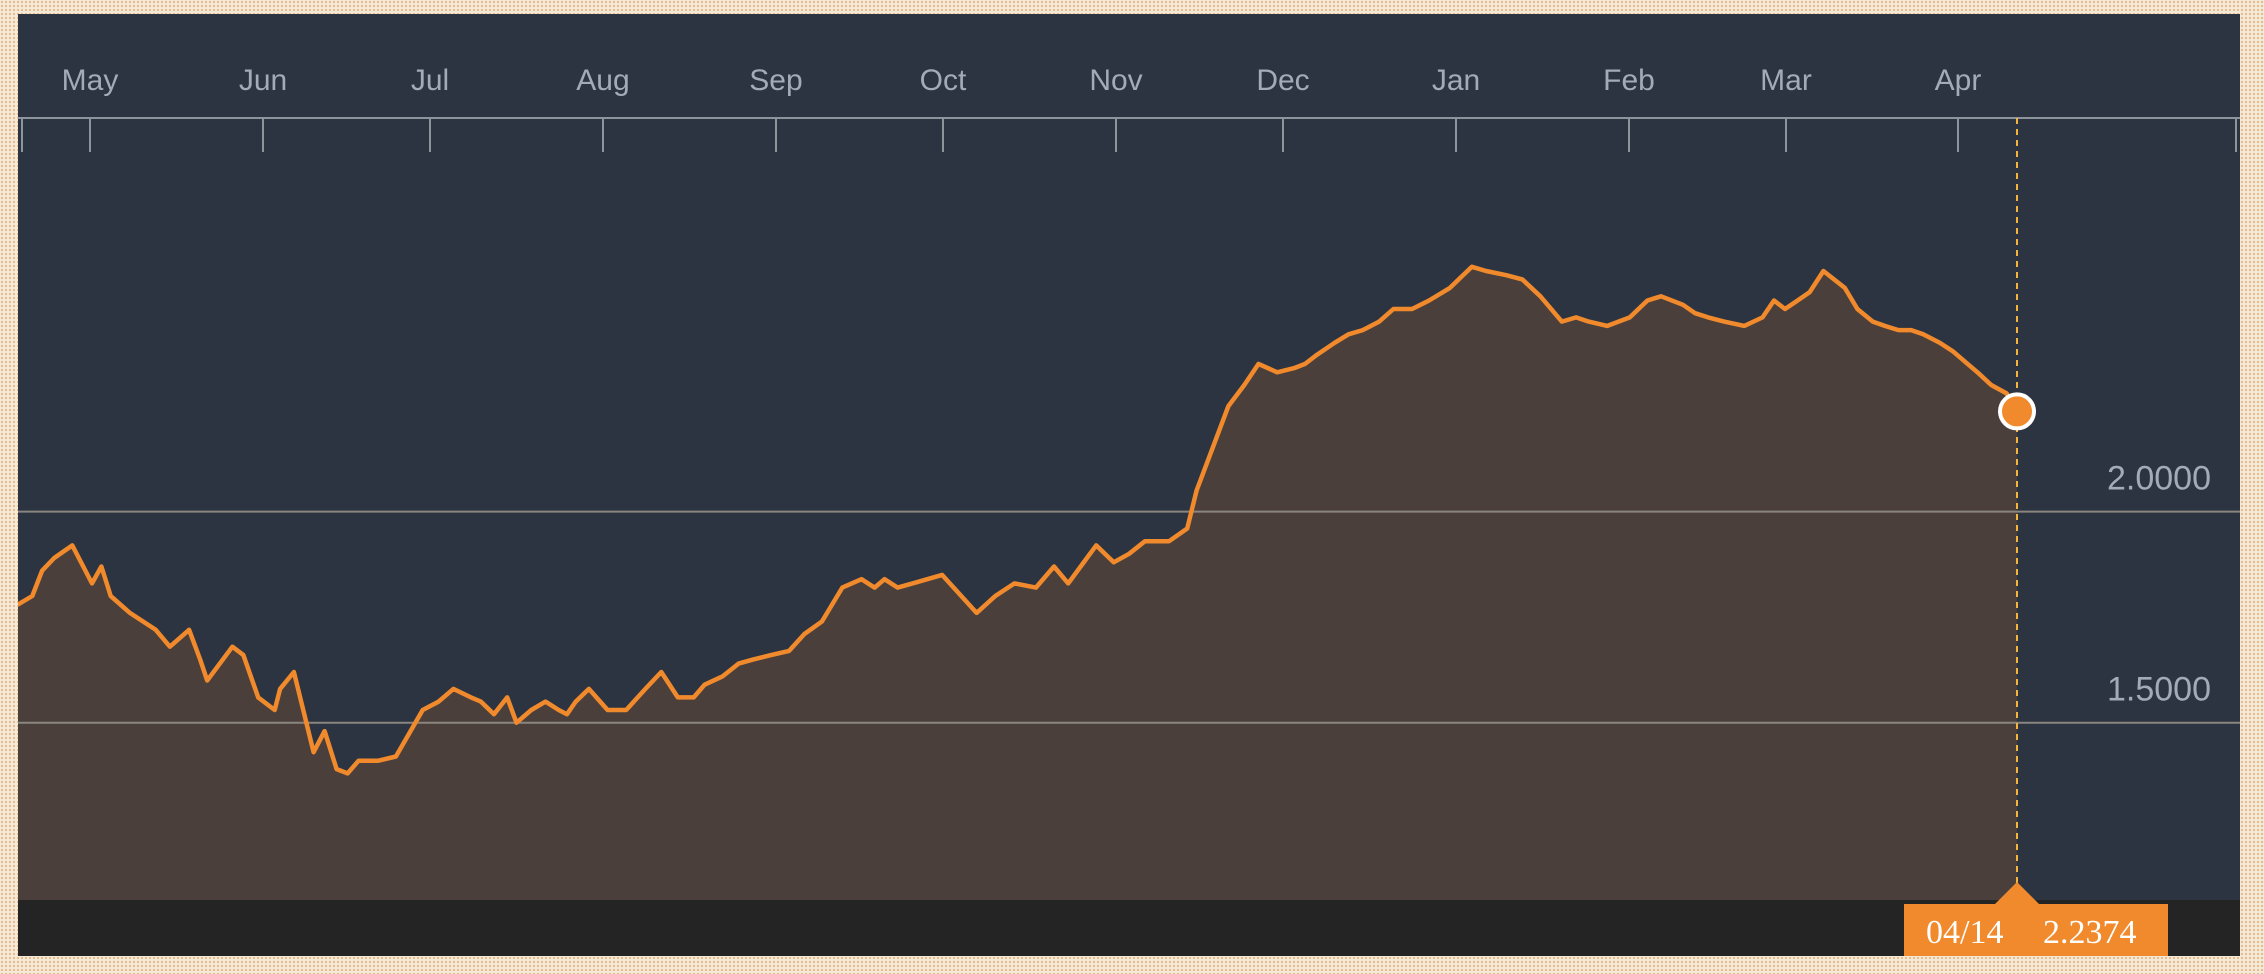  What do you see at coordinates (90, 80) in the screenshot?
I see `month-label: May` at bounding box center [90, 80].